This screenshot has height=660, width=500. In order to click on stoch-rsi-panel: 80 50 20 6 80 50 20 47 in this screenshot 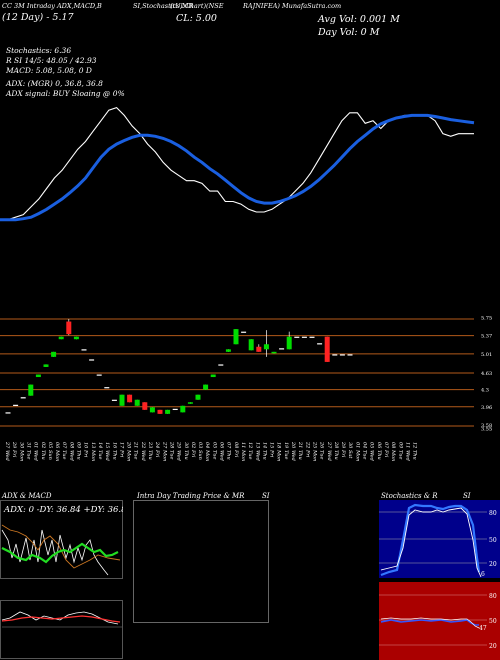, I will do `click(439, 580)`.